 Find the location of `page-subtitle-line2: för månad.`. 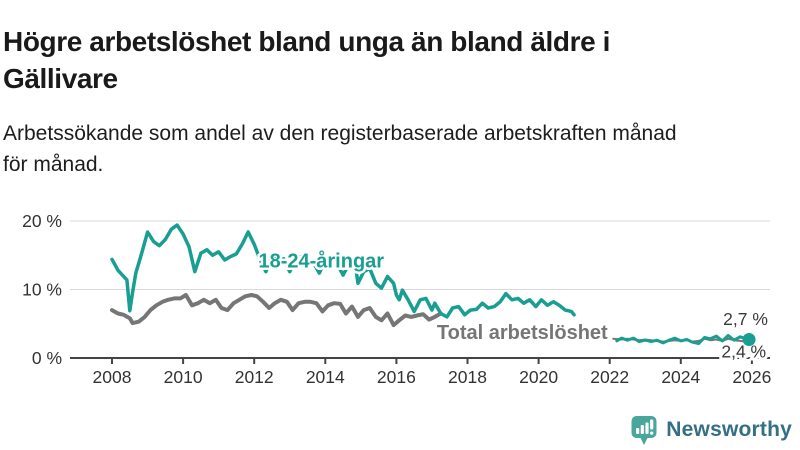

page-subtitle-line2: för månad. is located at coordinates (53, 164).